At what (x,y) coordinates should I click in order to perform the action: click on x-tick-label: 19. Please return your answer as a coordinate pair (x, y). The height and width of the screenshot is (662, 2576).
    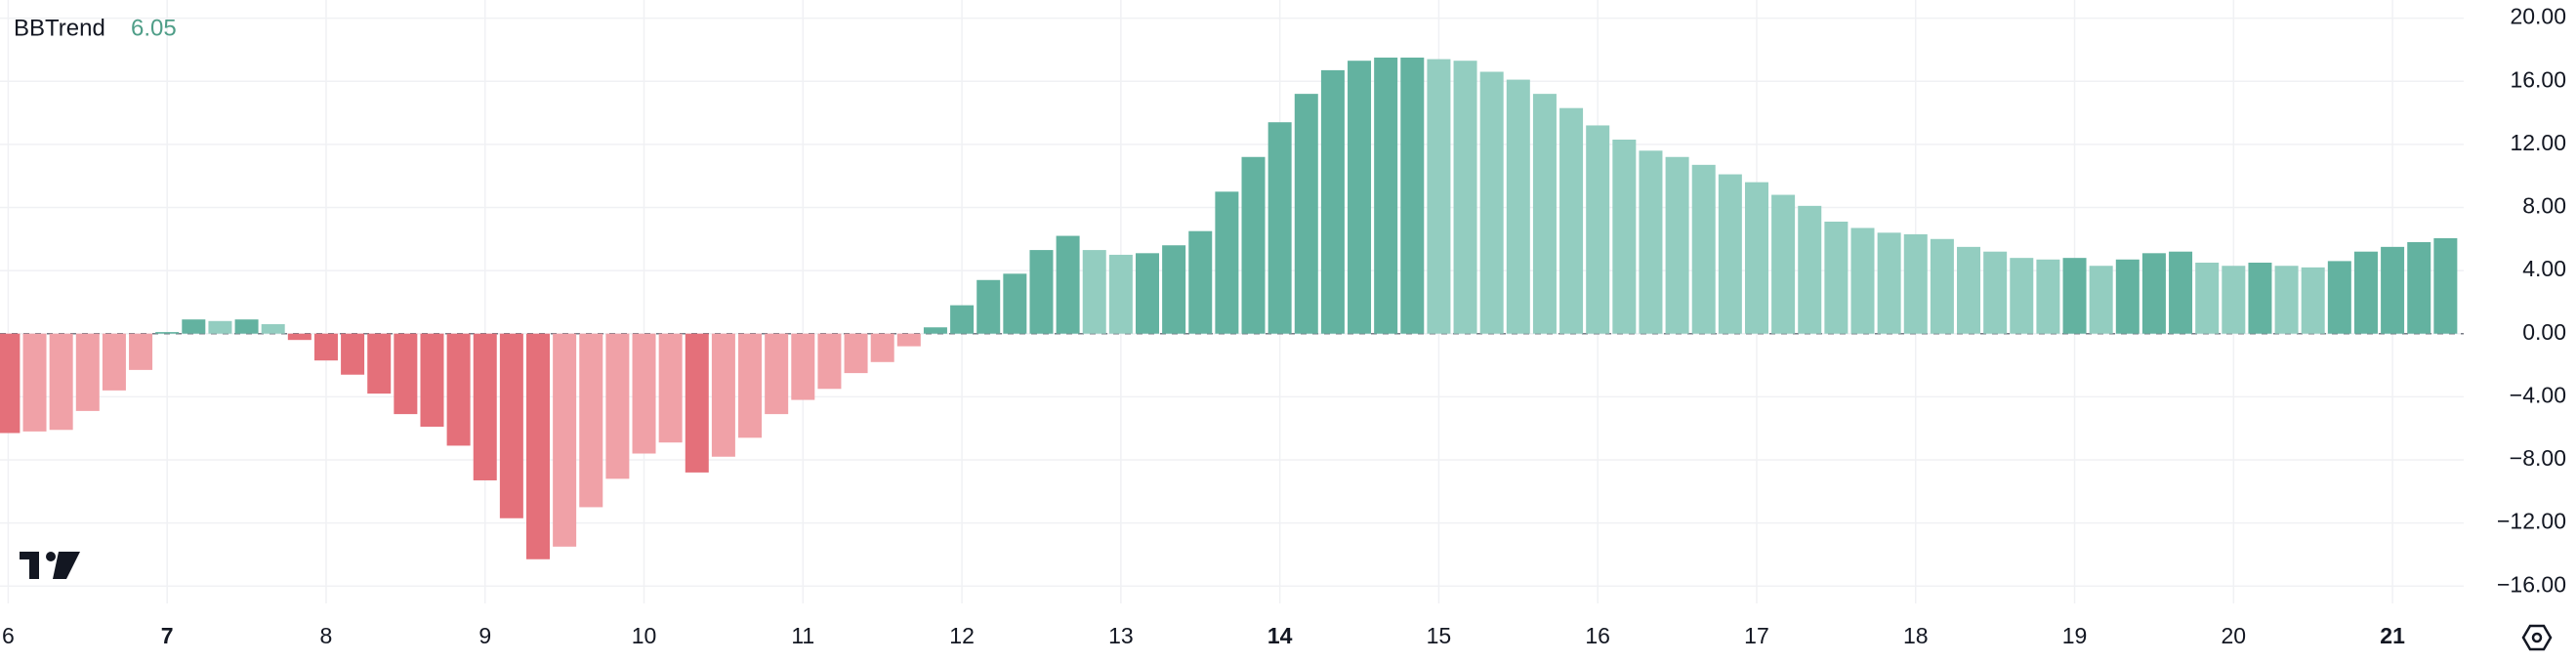
    Looking at the image, I should click on (2075, 635).